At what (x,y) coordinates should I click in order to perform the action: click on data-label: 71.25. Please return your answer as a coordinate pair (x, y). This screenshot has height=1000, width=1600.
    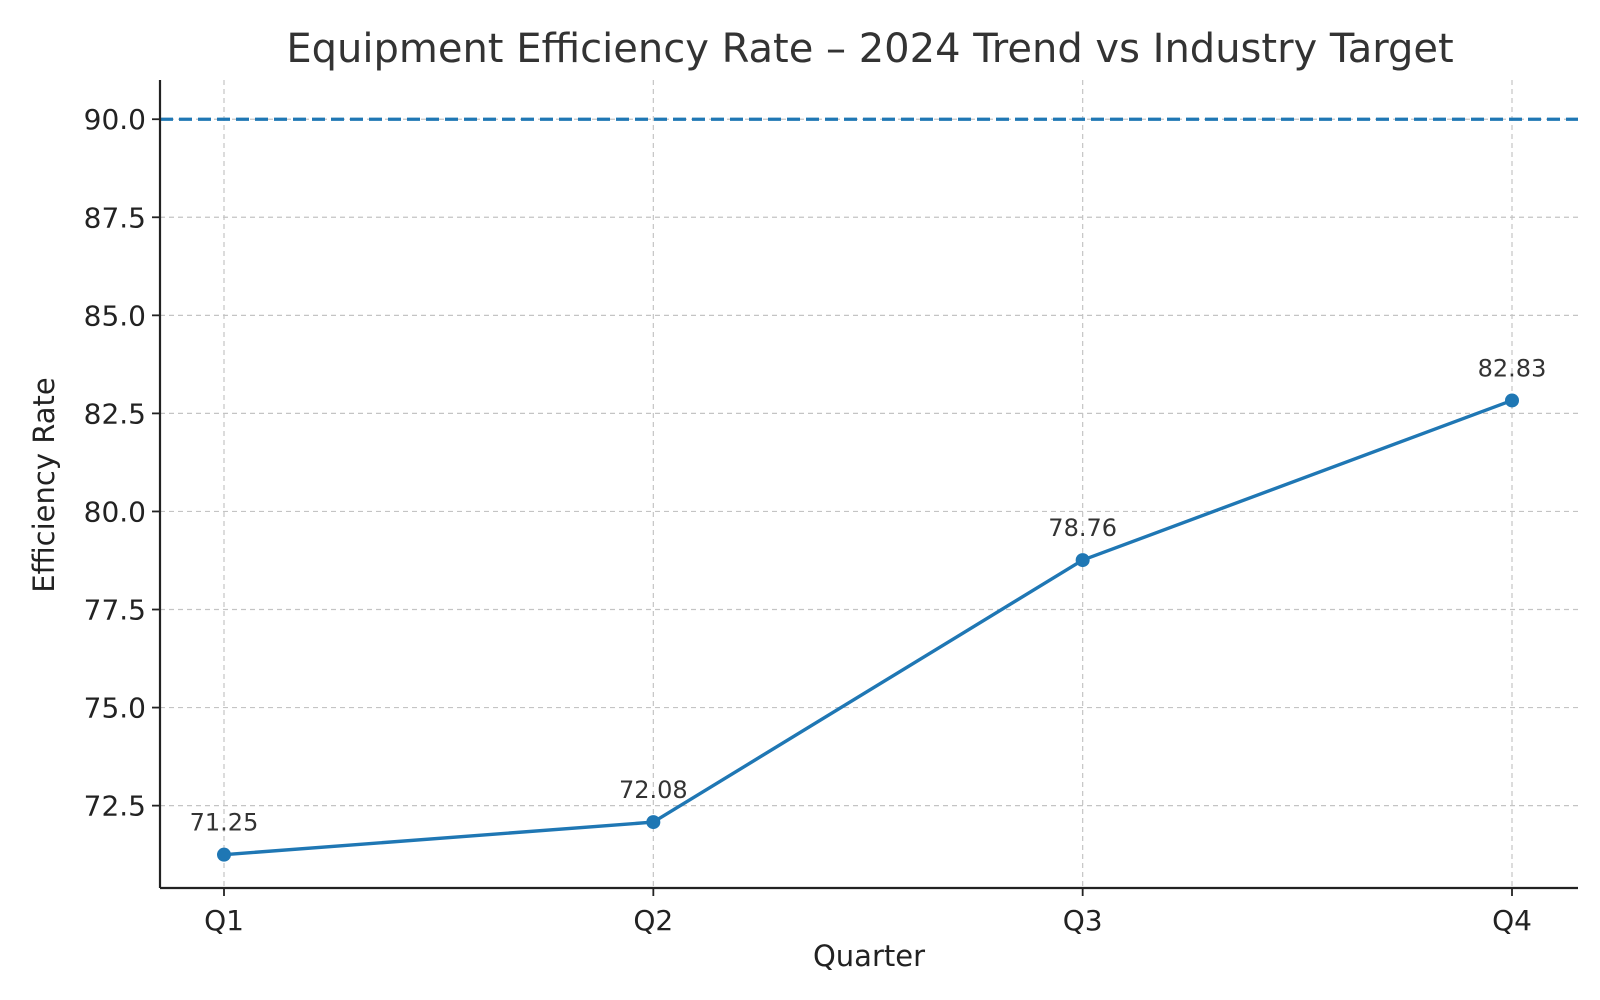
    Looking at the image, I should click on (224, 823).